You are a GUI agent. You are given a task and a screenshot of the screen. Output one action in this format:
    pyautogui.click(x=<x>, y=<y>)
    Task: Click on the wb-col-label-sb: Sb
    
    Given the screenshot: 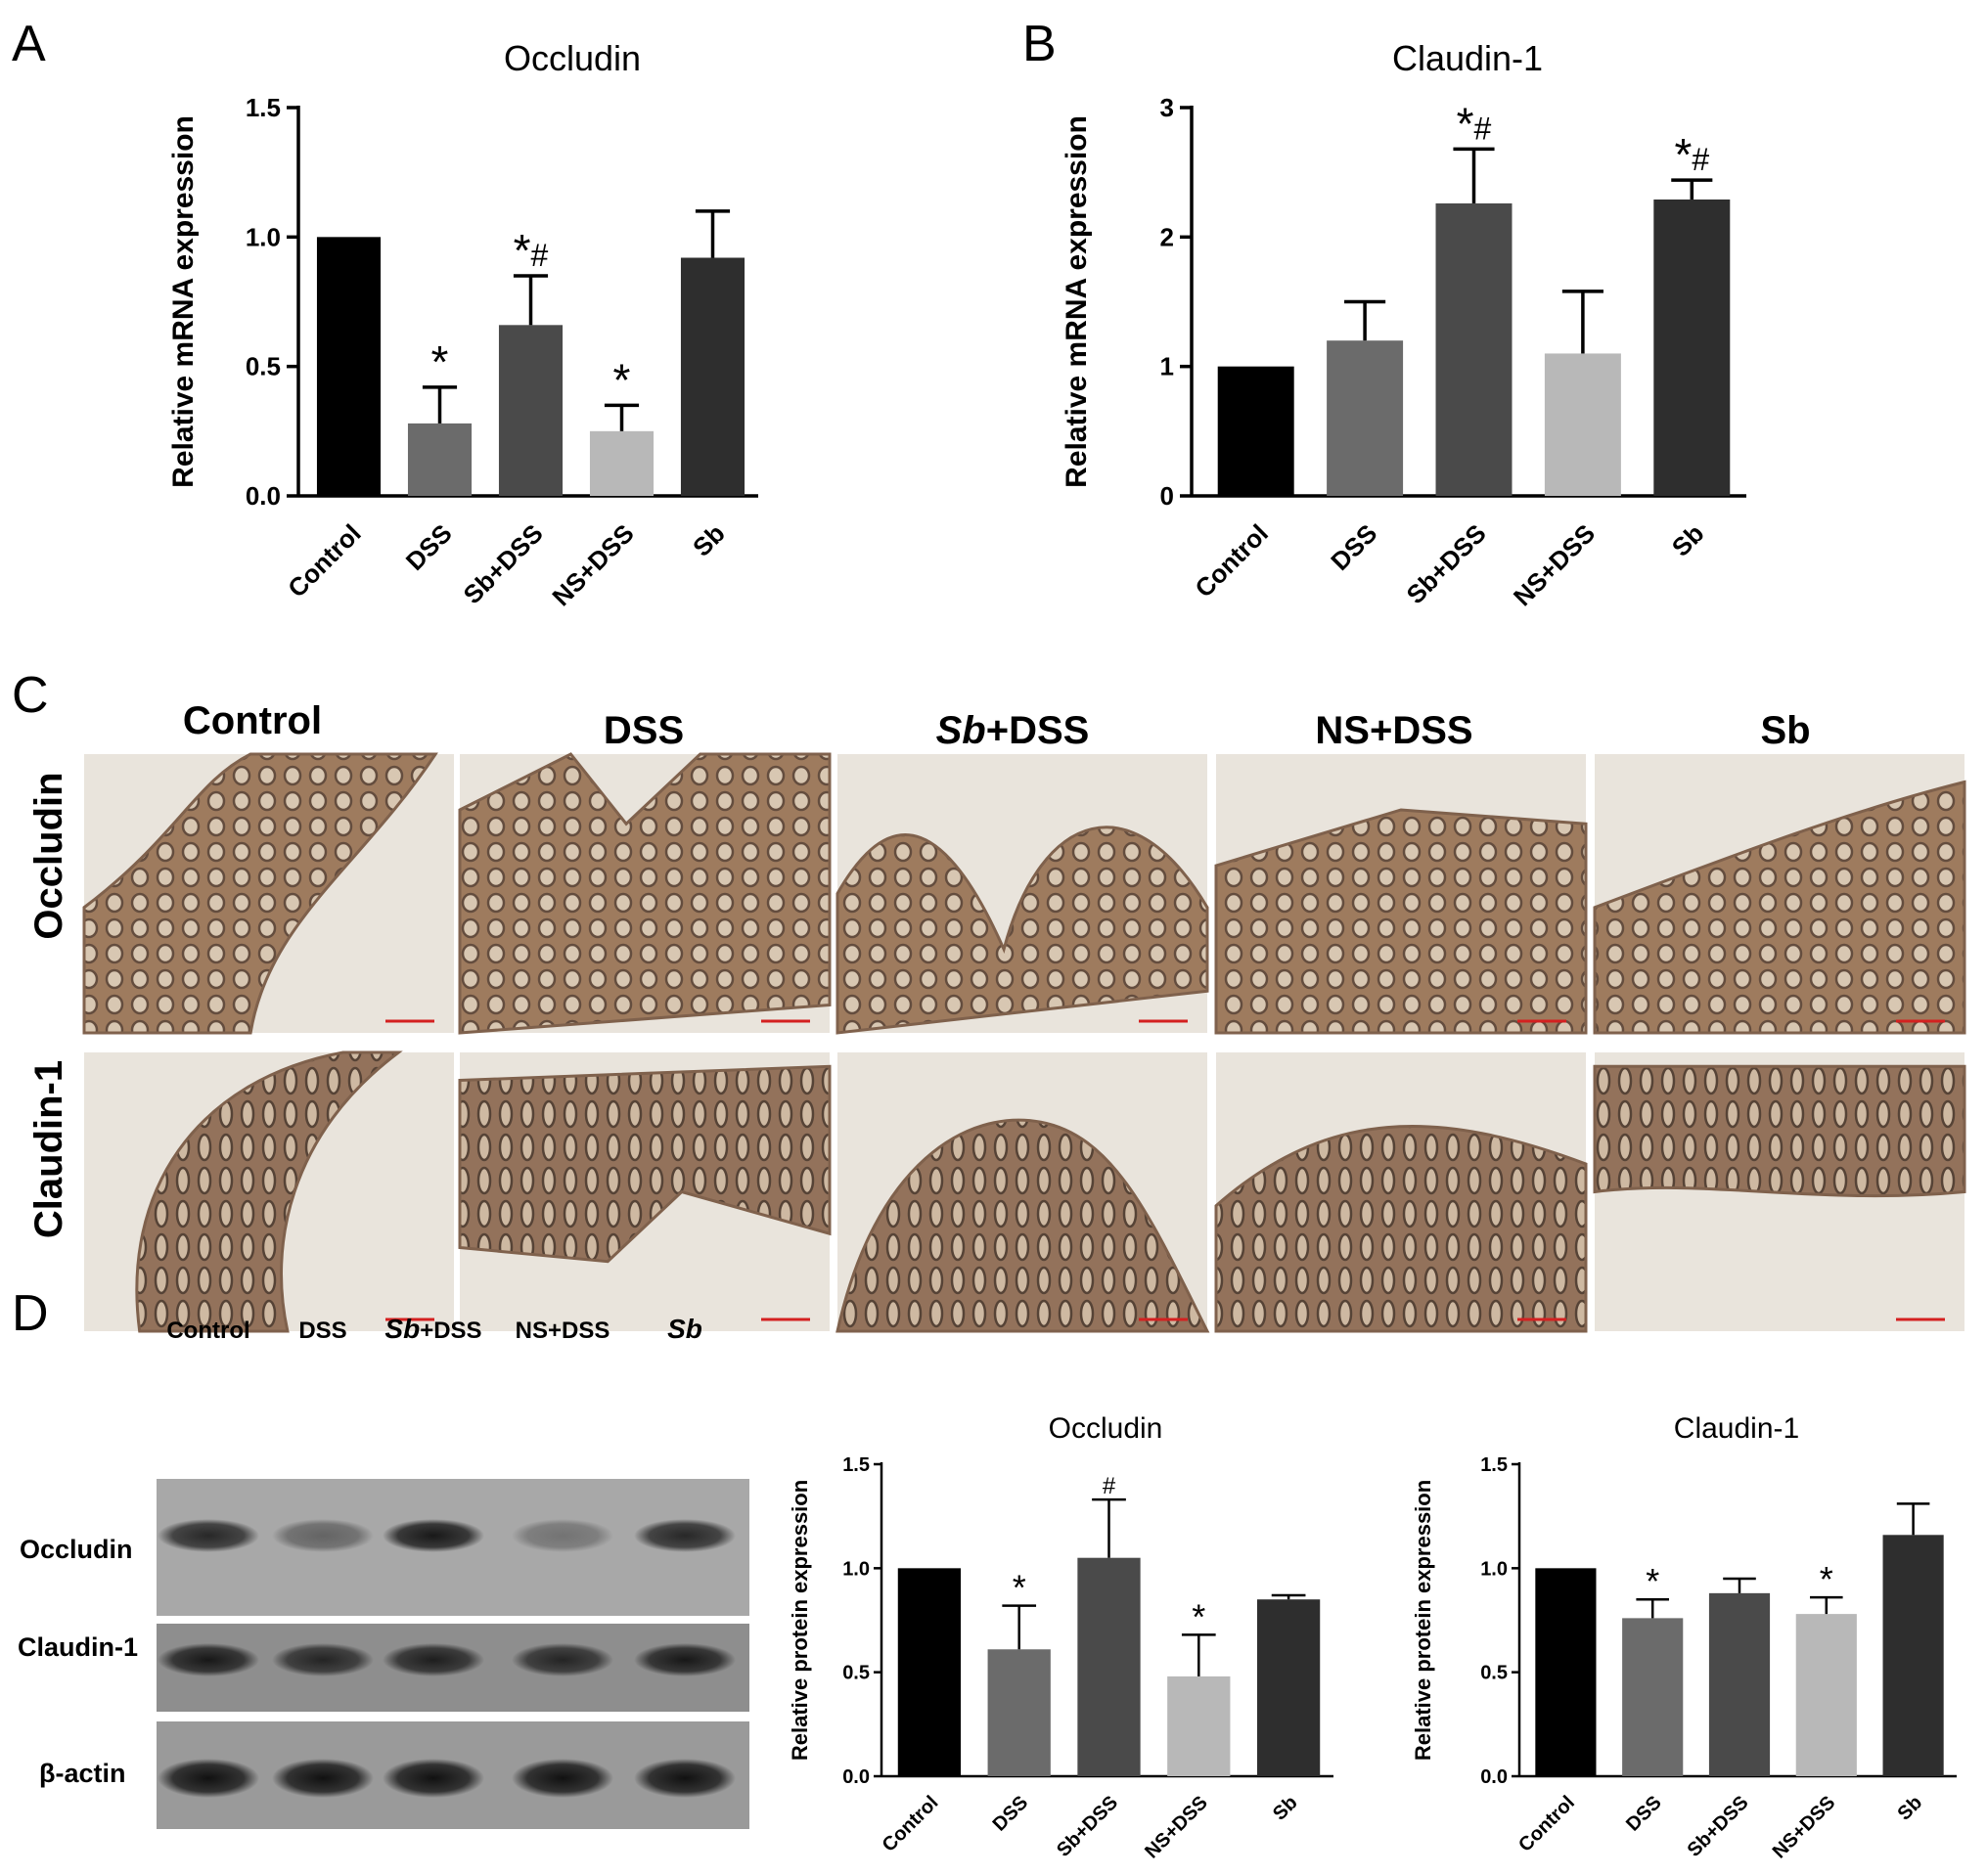 What is the action you would take?
    pyautogui.click(x=684, y=1329)
    